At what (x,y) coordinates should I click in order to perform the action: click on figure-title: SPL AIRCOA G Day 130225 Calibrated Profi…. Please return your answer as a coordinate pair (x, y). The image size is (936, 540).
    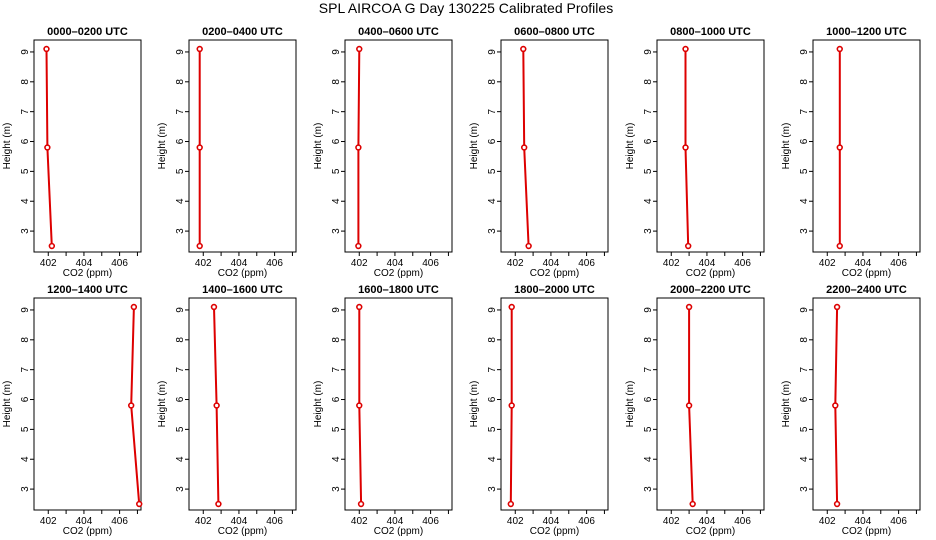
    Looking at the image, I should click on (466, 8).